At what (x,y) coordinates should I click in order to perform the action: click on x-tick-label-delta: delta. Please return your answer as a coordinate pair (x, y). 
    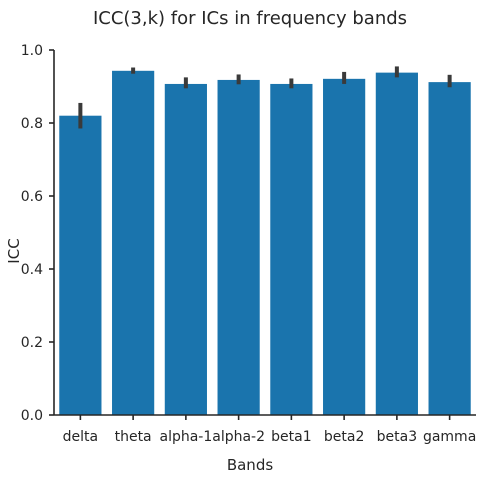
    Looking at the image, I should click on (80, 437).